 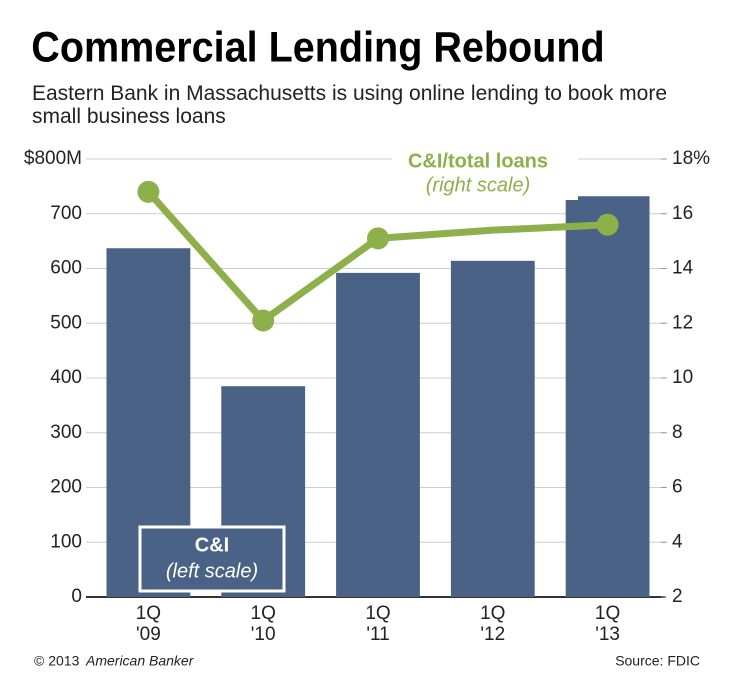 What do you see at coordinates (76, 596) in the screenshot?
I see `y-tick-label: 0` at bounding box center [76, 596].